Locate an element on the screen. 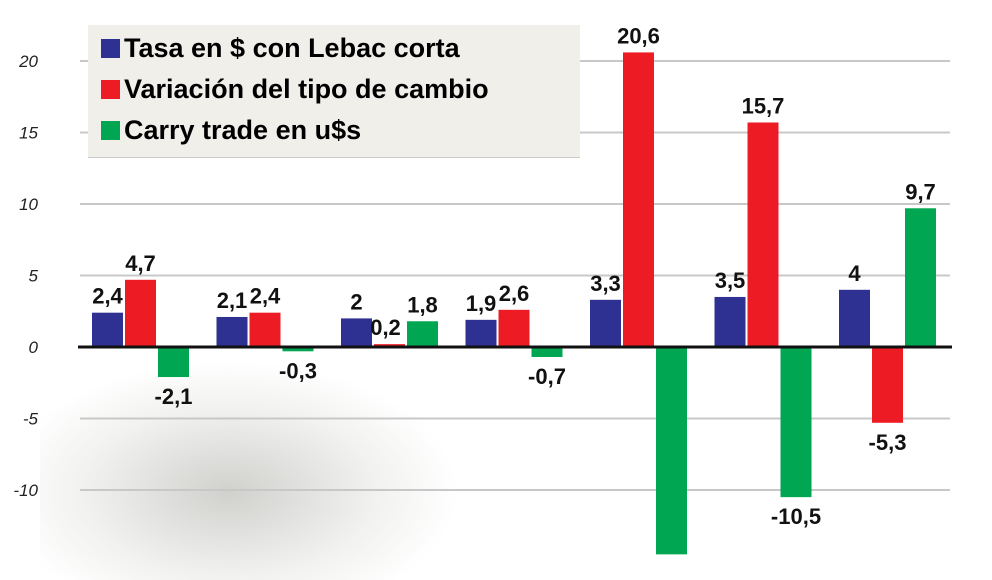 The height and width of the screenshot is (580, 992). y-tick-label: 10 is located at coordinates (28, 204).